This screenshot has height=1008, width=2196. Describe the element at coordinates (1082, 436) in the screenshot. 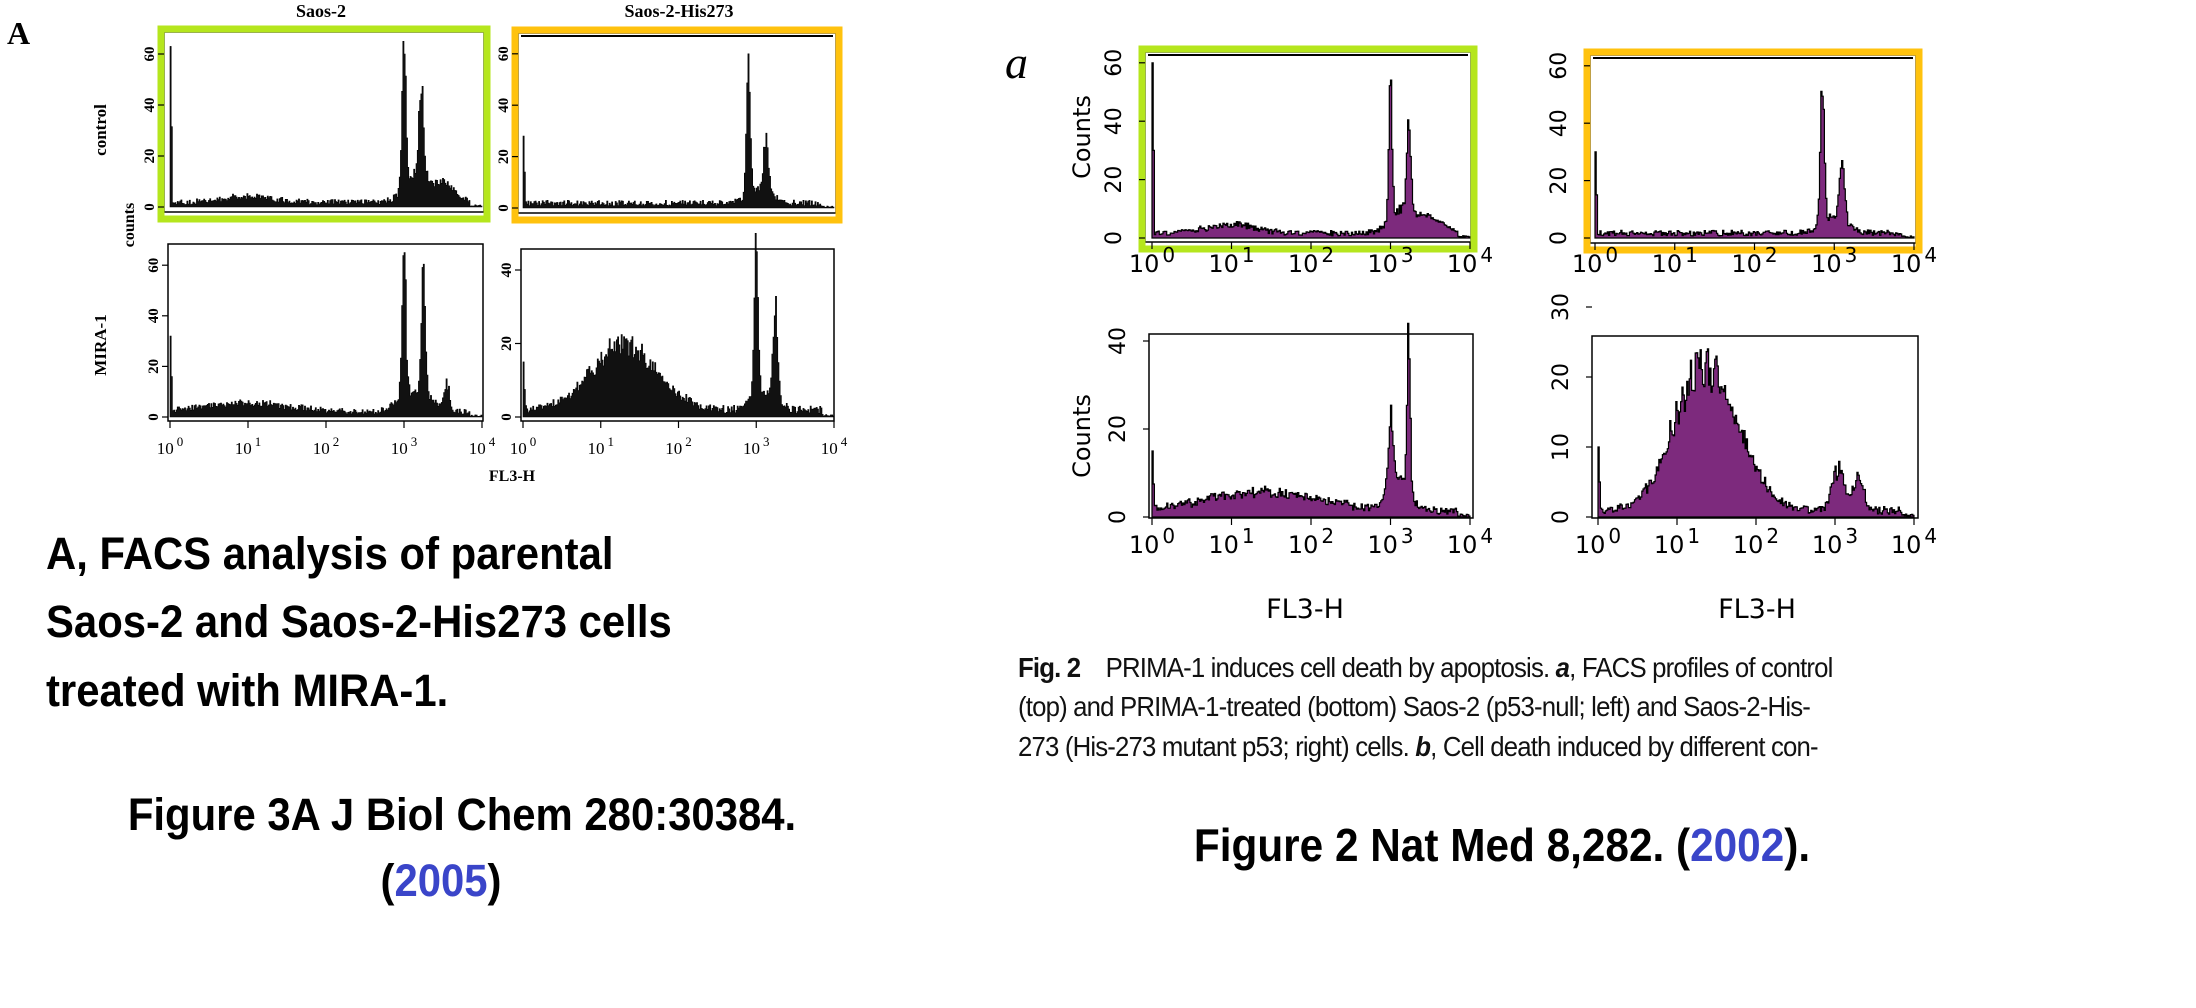

I see `y-axis-label-counts-bottom: Counts` at that location.